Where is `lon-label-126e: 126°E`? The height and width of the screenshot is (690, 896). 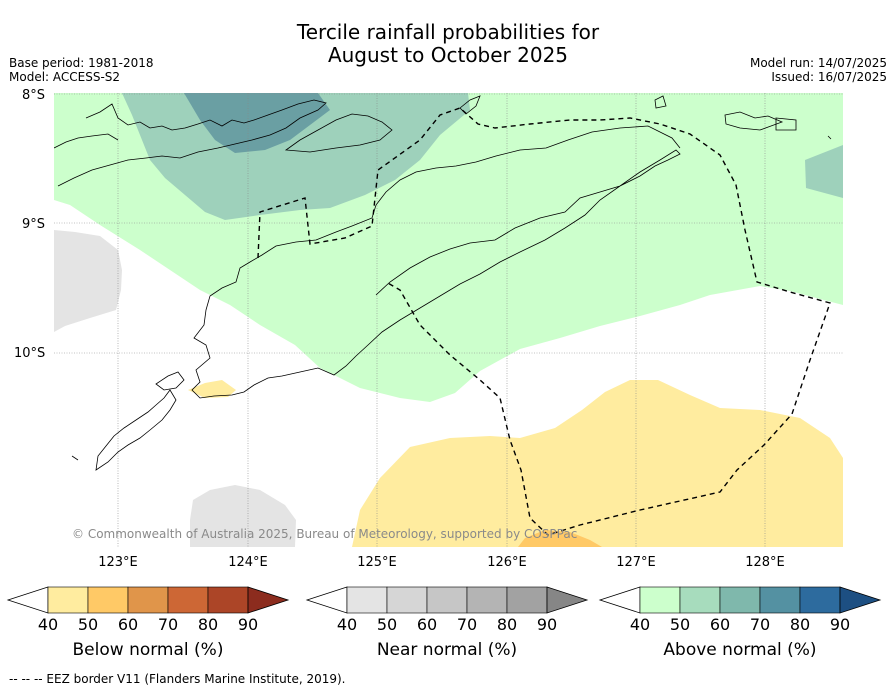
lon-label-126e: 126°E is located at coordinates (507, 562).